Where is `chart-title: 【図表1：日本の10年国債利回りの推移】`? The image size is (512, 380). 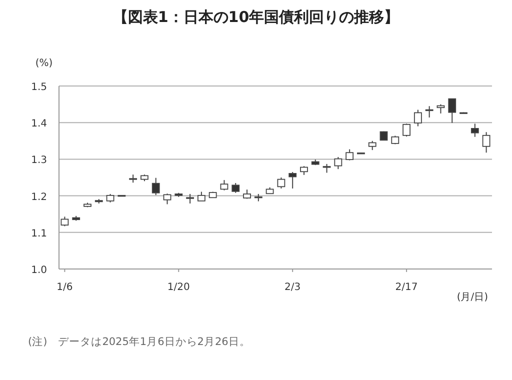
chart-title: 【図表1：日本の10年国債利回りの推移】 is located at coordinates (256, 17).